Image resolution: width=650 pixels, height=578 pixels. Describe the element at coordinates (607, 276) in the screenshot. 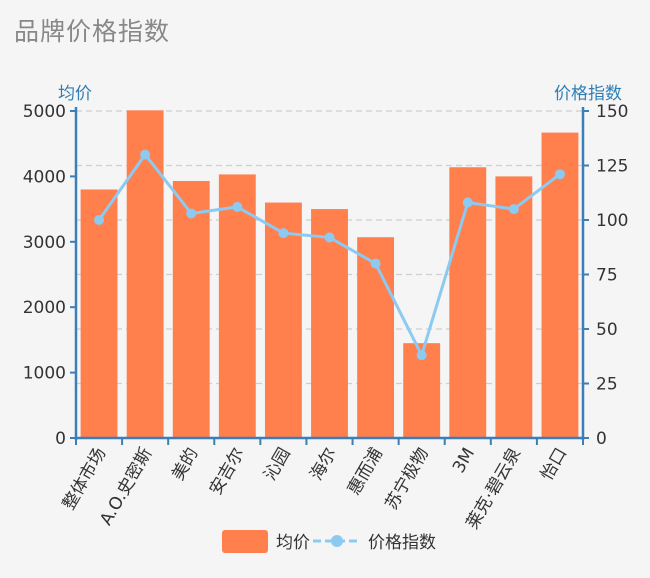

I see `y-right-tick-label: 75` at that location.